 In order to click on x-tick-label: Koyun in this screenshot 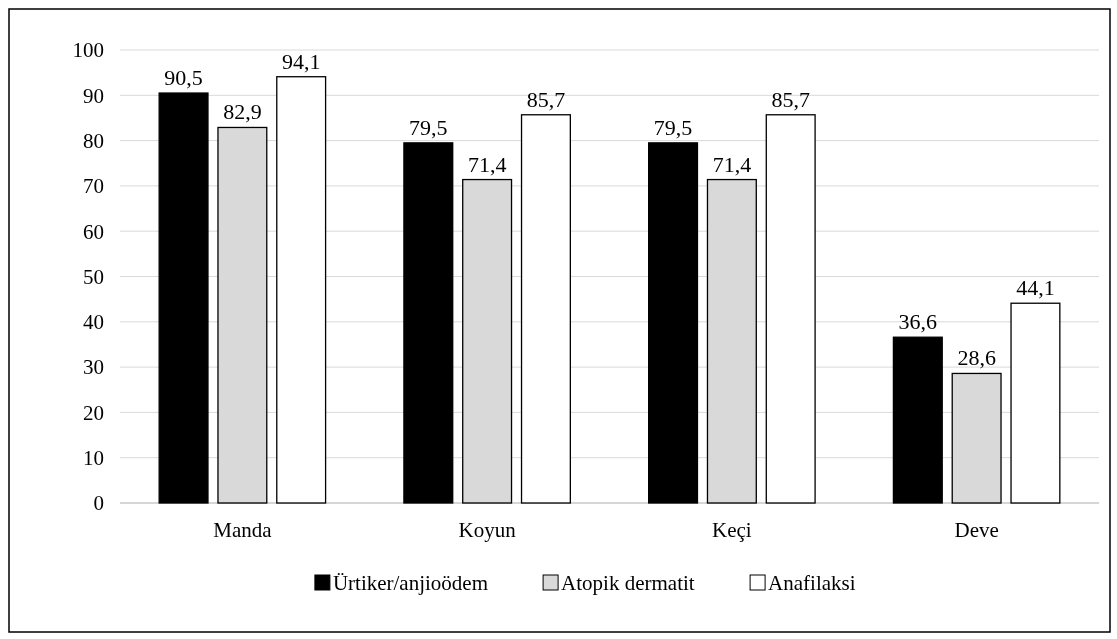, I will do `click(487, 530)`.